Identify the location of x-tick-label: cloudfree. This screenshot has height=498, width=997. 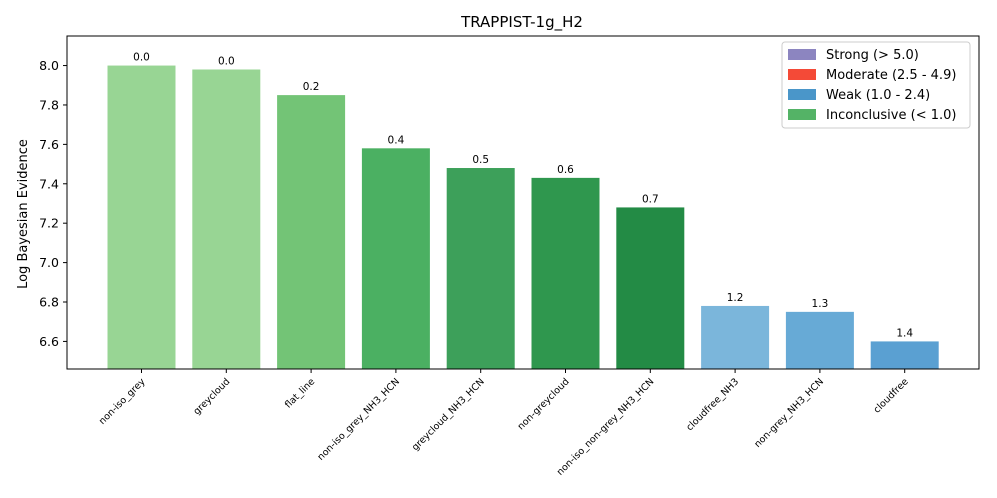
(891, 395).